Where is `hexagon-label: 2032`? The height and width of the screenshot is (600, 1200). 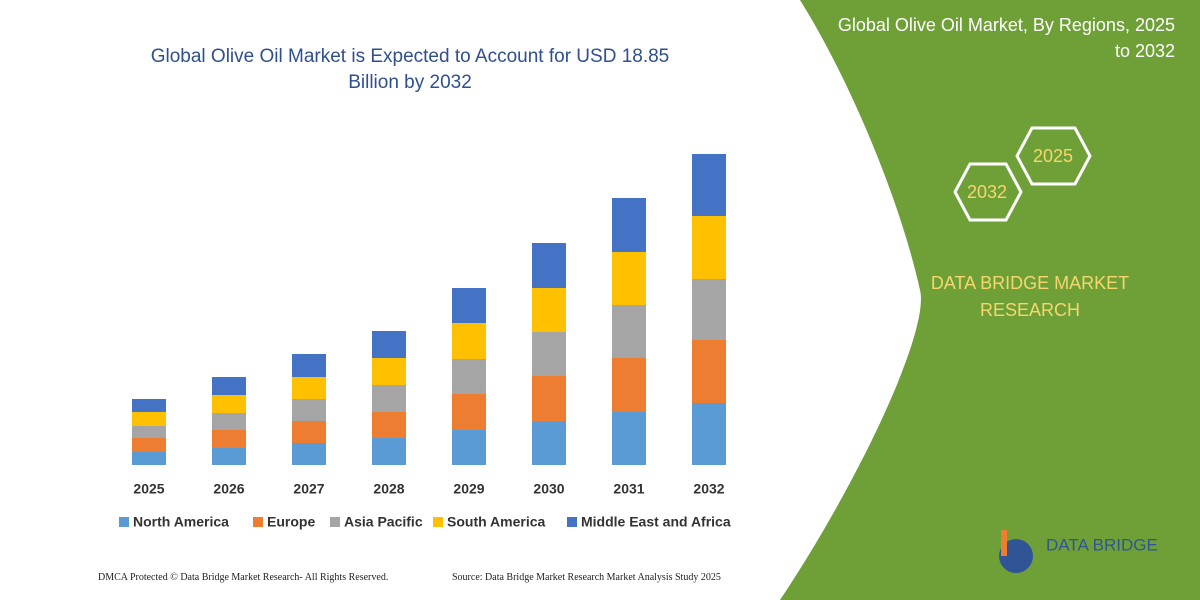 hexagon-label: 2032 is located at coordinates (987, 192).